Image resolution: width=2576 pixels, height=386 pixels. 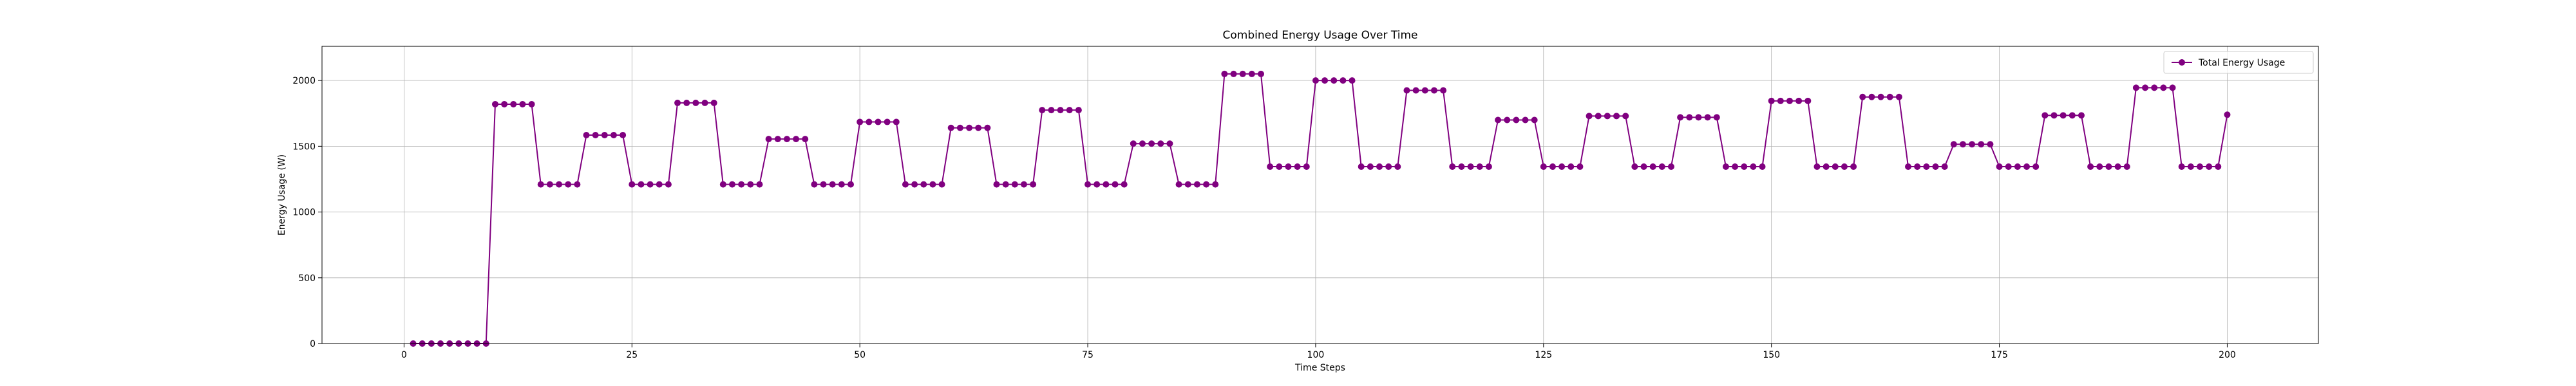 I want to click on y-axis-title: Energy Usage (W), so click(x=282, y=194).